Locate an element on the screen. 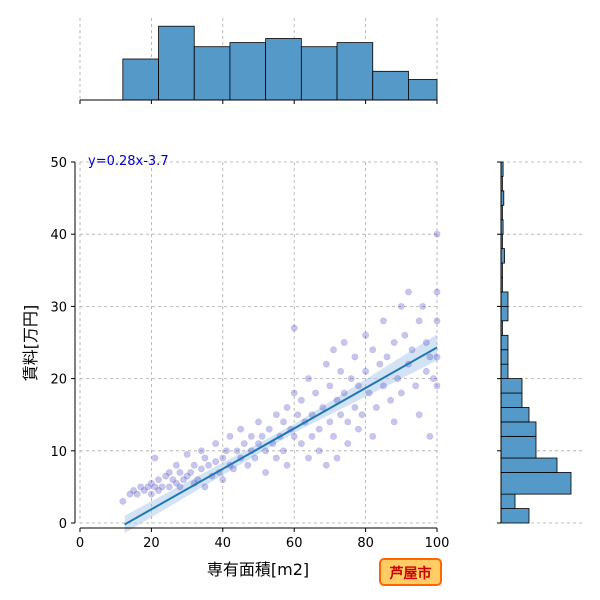 The image size is (600, 600). city-badge-label: 芦屋市 is located at coordinates (411, 573).